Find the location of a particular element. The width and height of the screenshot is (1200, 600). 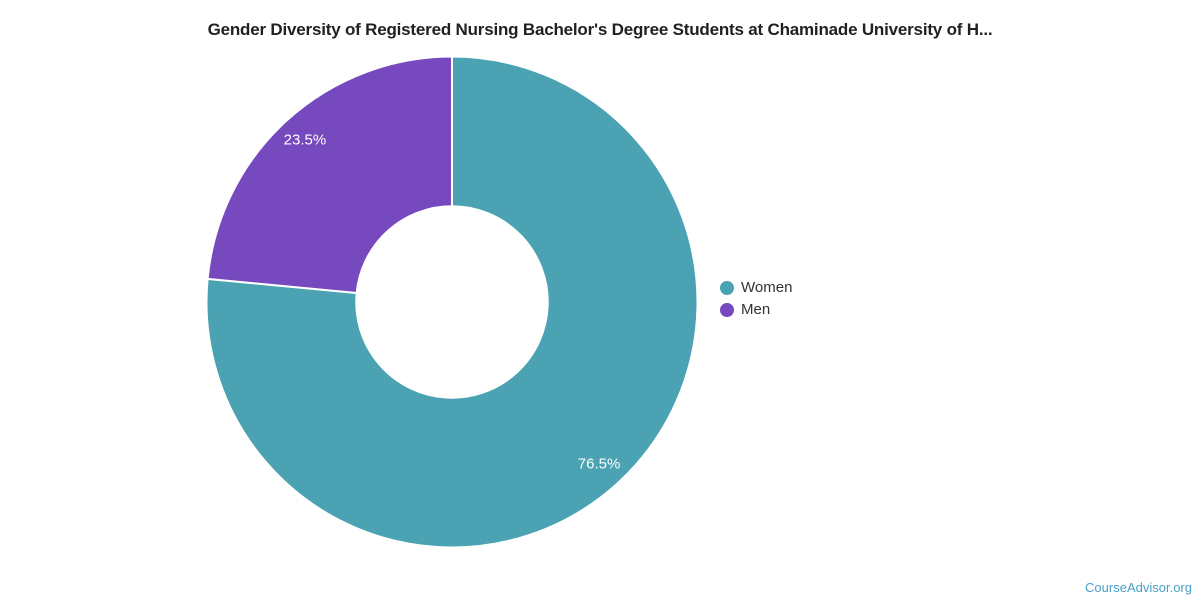

slice-men is located at coordinates (329, 174).